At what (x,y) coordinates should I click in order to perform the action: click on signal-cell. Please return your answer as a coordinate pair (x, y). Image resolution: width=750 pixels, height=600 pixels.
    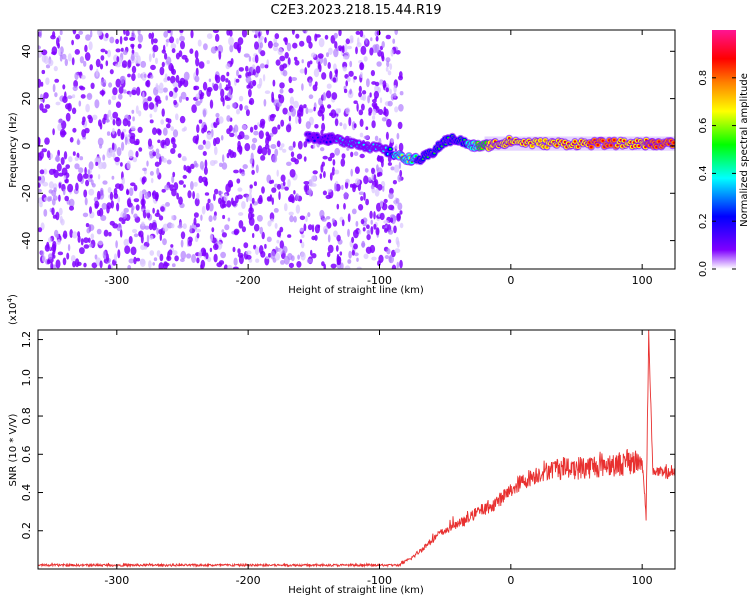
    Looking at the image, I should click on (614, 140).